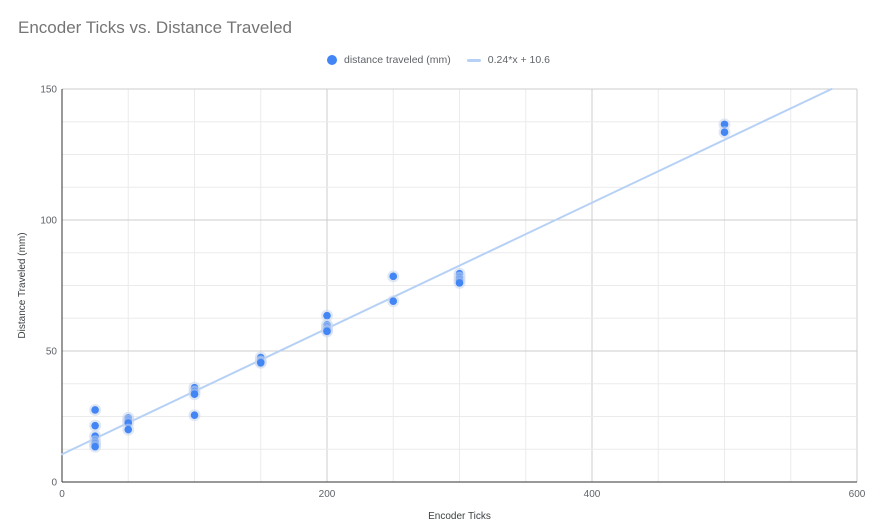  I want to click on legend-item-distance: distance traveled (mm), so click(389, 60).